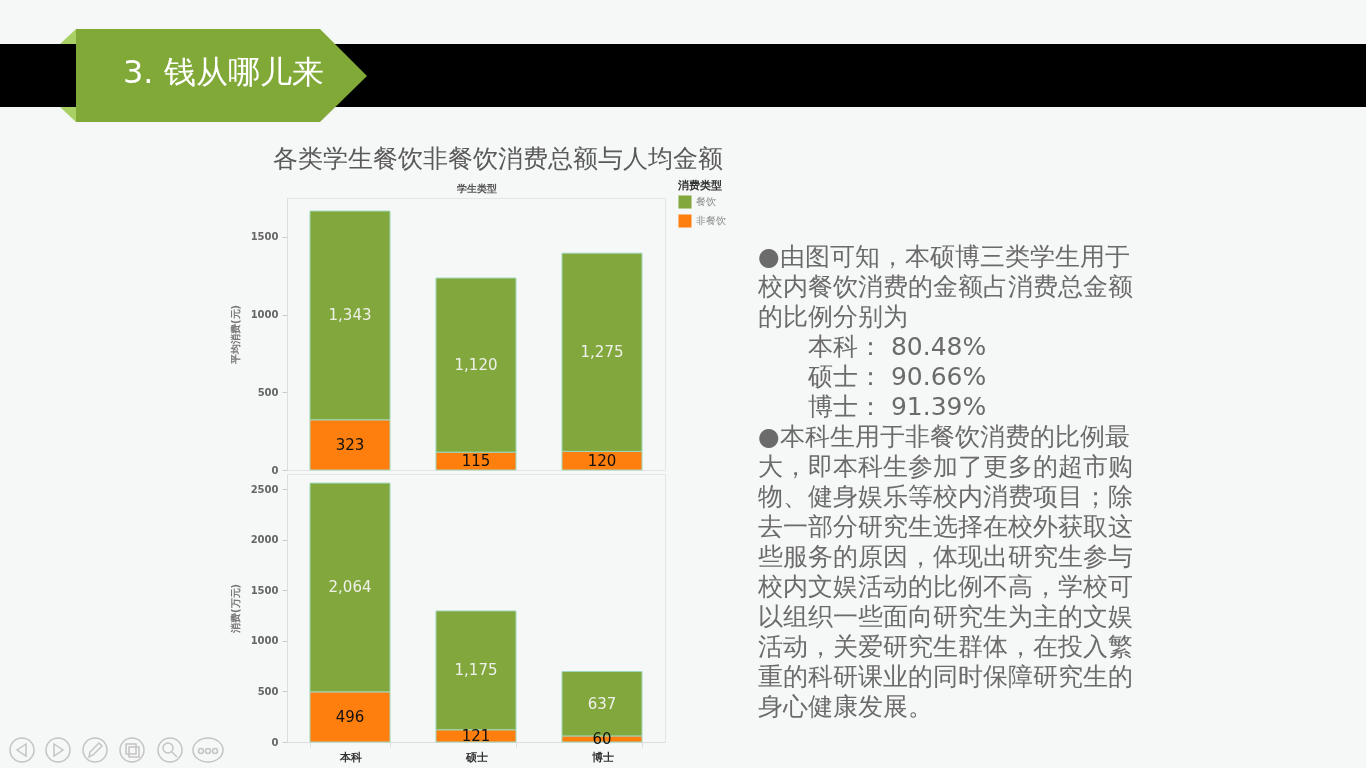  What do you see at coordinates (476, 735) in the screenshot?
I see `data-label: 121` at bounding box center [476, 735].